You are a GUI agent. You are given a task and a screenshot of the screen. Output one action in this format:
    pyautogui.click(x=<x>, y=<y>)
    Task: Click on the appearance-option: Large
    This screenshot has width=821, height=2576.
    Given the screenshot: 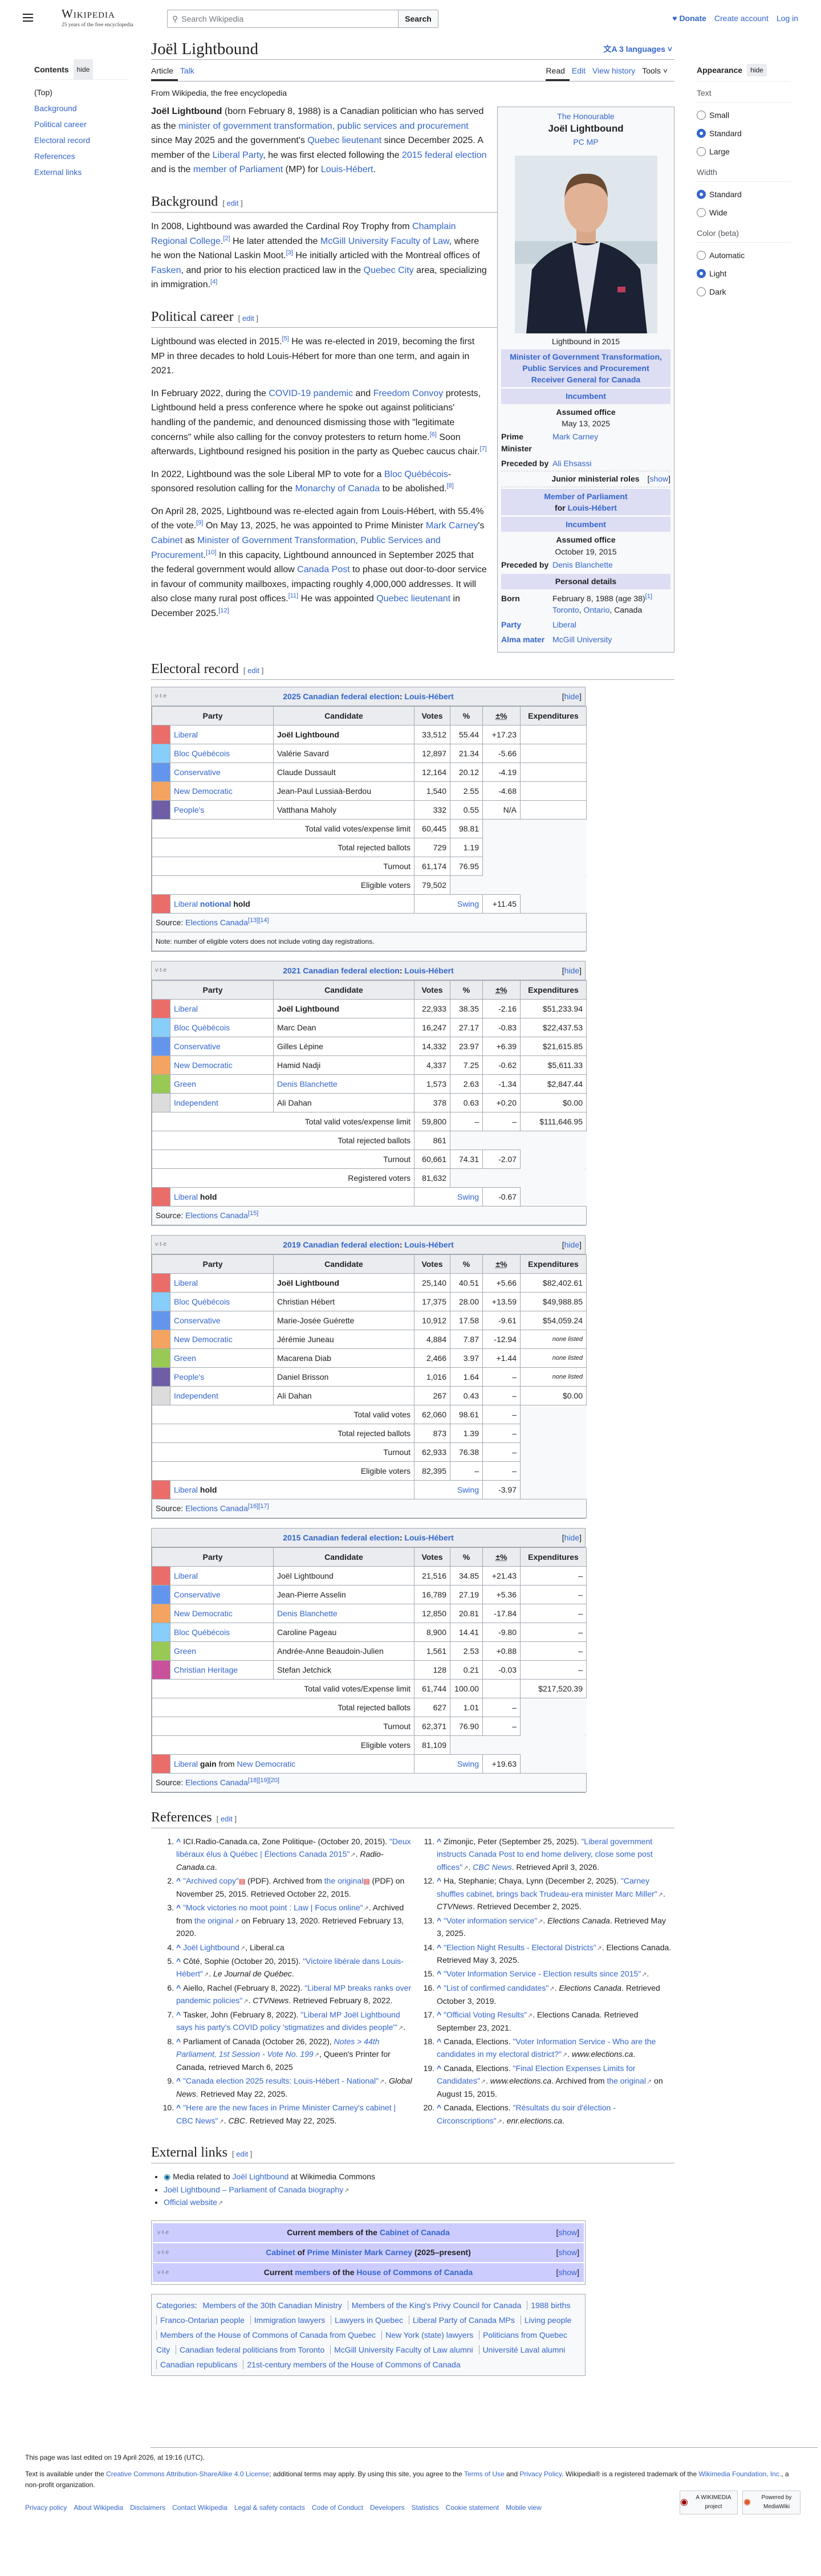 What is the action you would take?
    pyautogui.click(x=744, y=151)
    